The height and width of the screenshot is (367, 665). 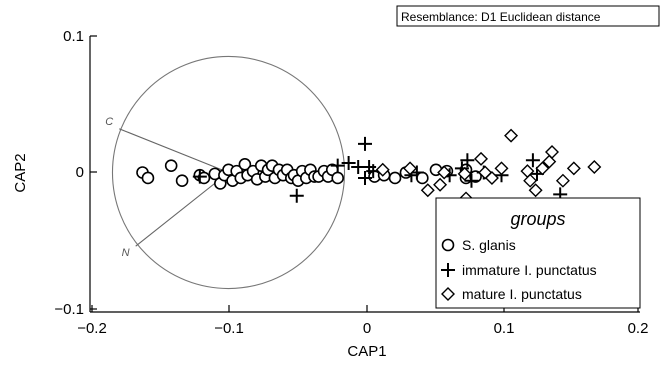 I want to click on legend-marker-plus, so click(x=448, y=270).